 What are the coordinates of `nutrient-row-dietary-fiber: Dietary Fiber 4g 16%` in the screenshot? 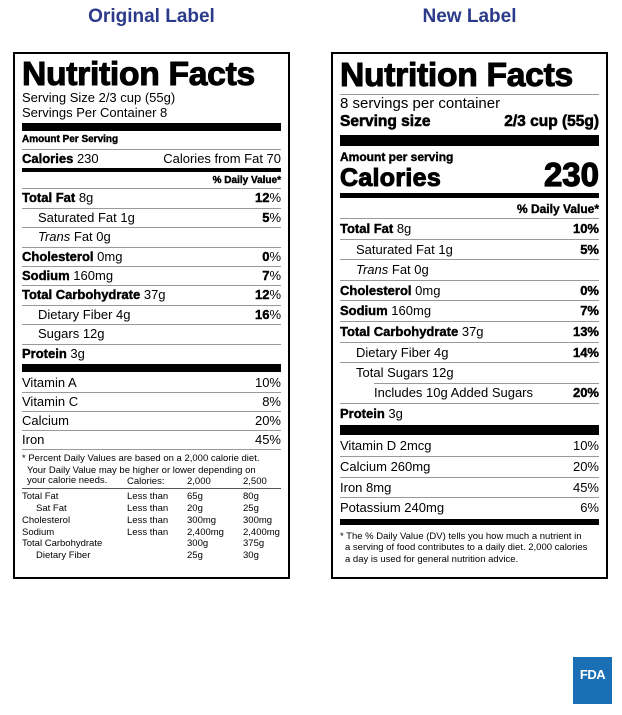 It's located at (151, 314).